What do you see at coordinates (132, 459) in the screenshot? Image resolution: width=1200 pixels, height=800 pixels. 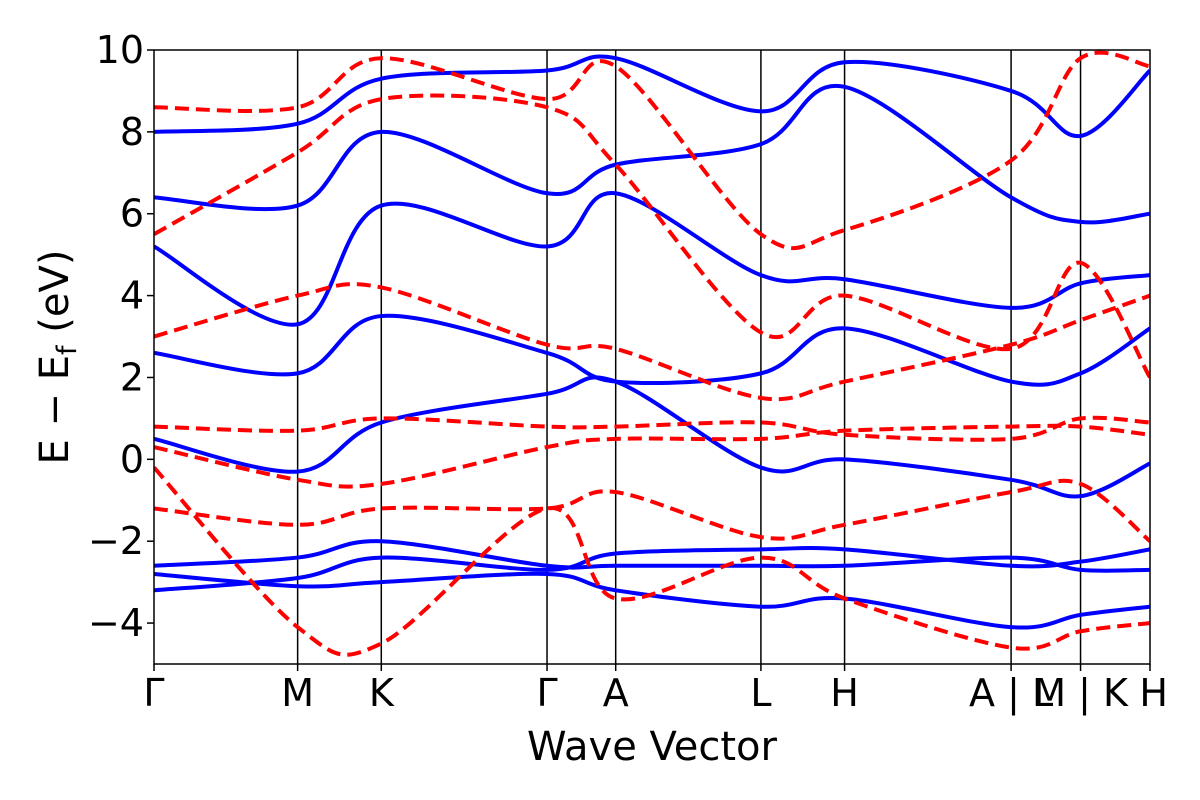 I see `y-tick-label: 0` at bounding box center [132, 459].